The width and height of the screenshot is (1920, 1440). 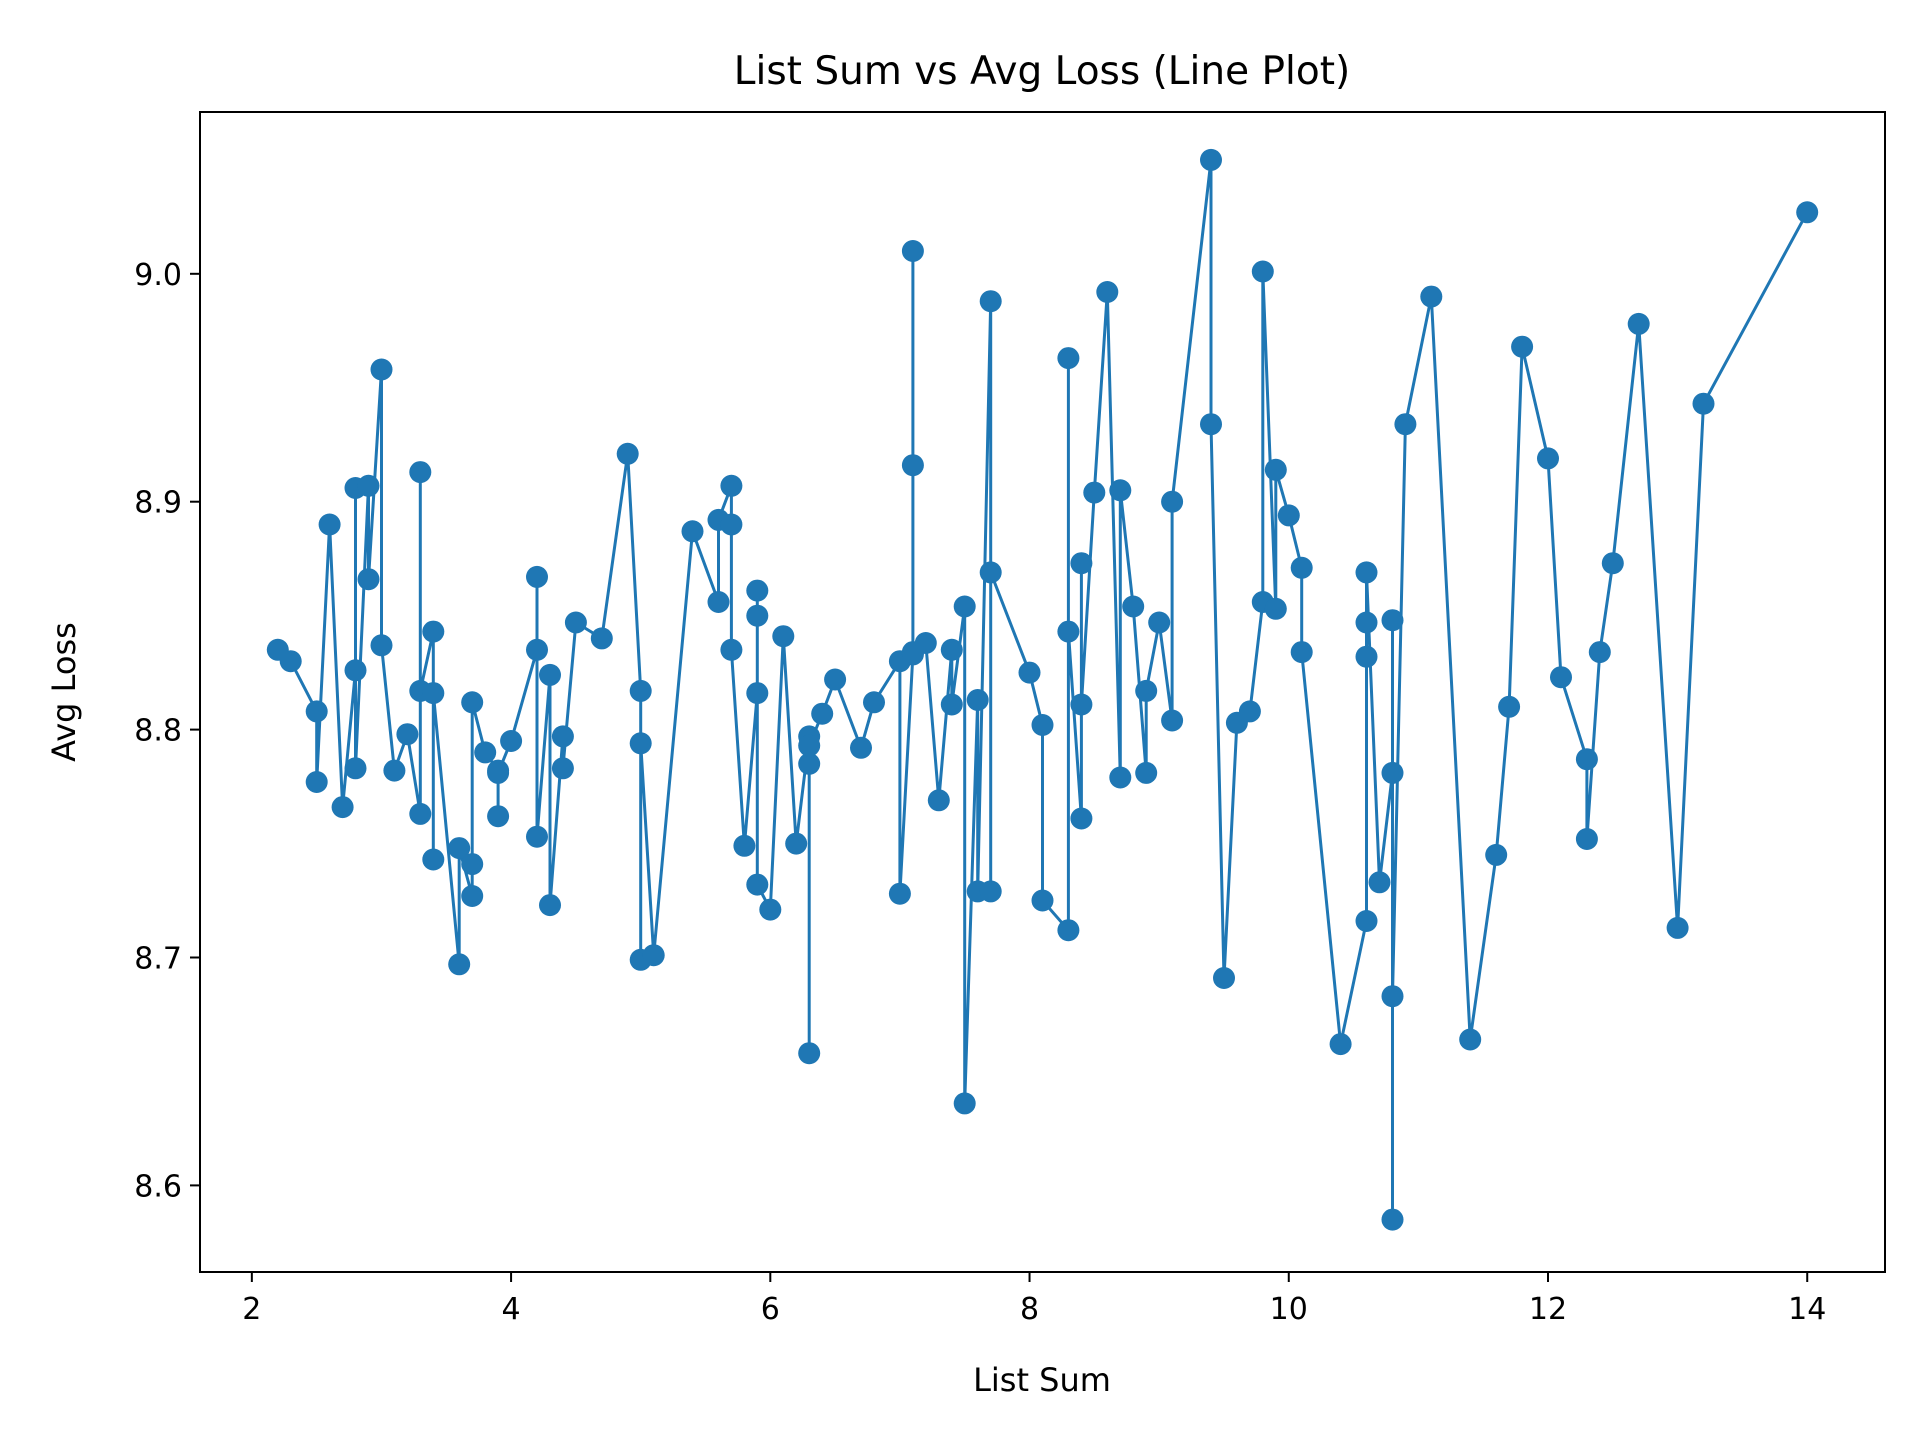 I want to click on x-axis-label: List Sum, so click(x=1042, y=1380).